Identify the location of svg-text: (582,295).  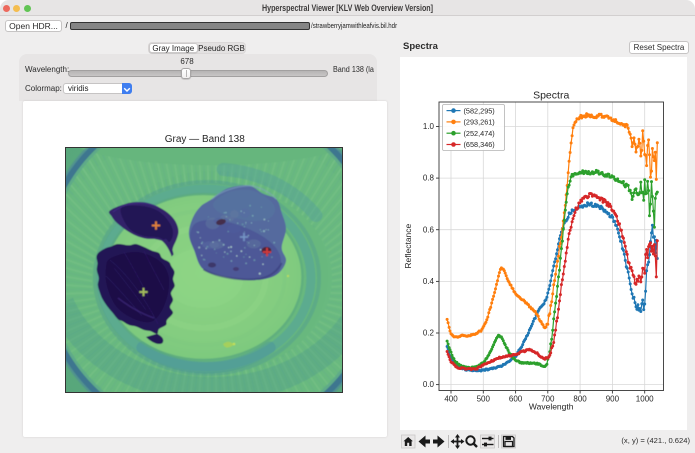
(479, 110).